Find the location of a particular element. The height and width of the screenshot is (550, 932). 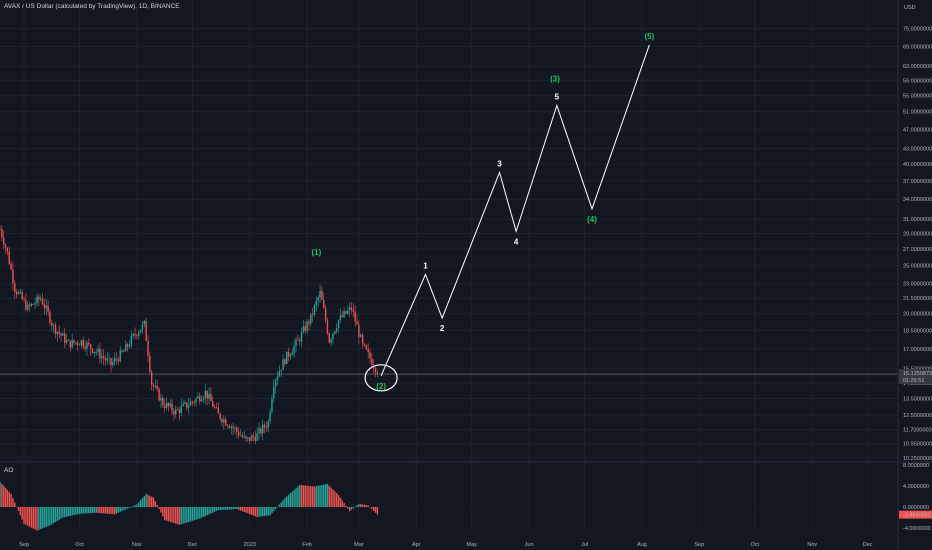

y-tick-label: 10.9500000 is located at coordinates (917, 445).